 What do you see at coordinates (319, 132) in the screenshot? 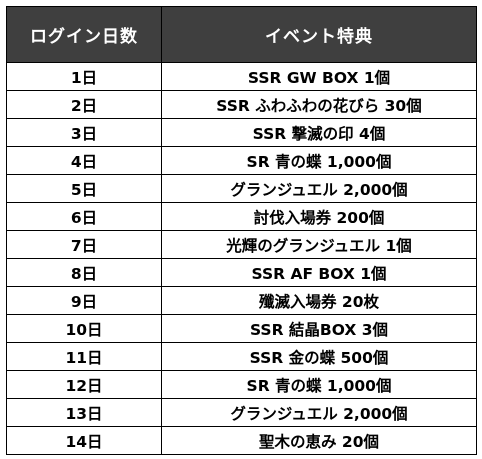
I see `bonus-cell: SSR 撃滅の印 4個` at bounding box center [319, 132].